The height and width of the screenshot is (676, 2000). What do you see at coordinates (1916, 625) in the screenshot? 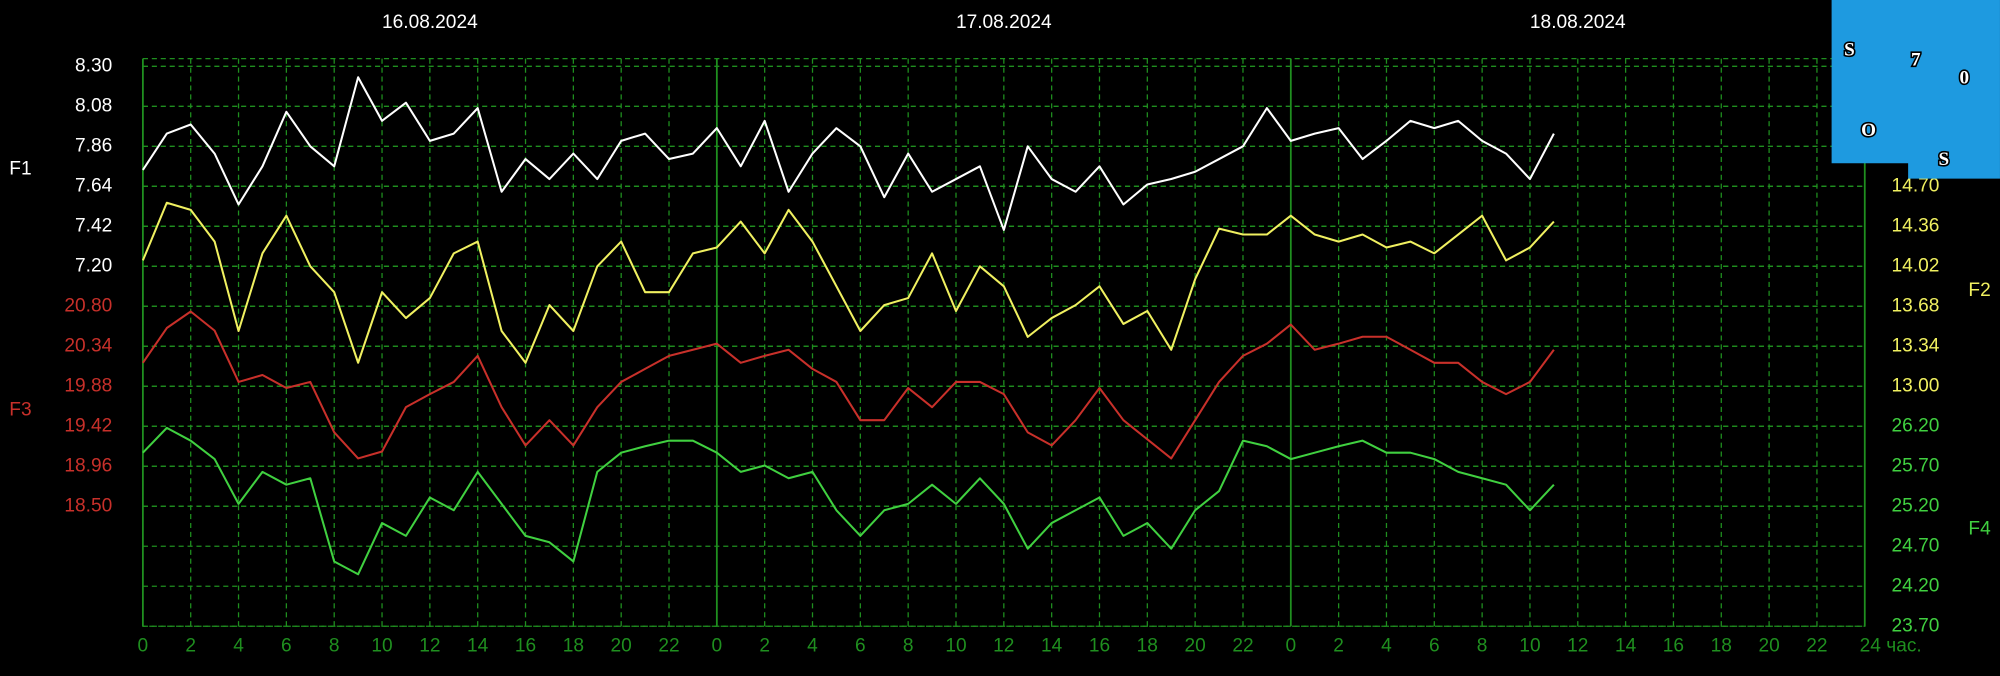
I see `y-tick-label: 23.70` at bounding box center [1916, 625].